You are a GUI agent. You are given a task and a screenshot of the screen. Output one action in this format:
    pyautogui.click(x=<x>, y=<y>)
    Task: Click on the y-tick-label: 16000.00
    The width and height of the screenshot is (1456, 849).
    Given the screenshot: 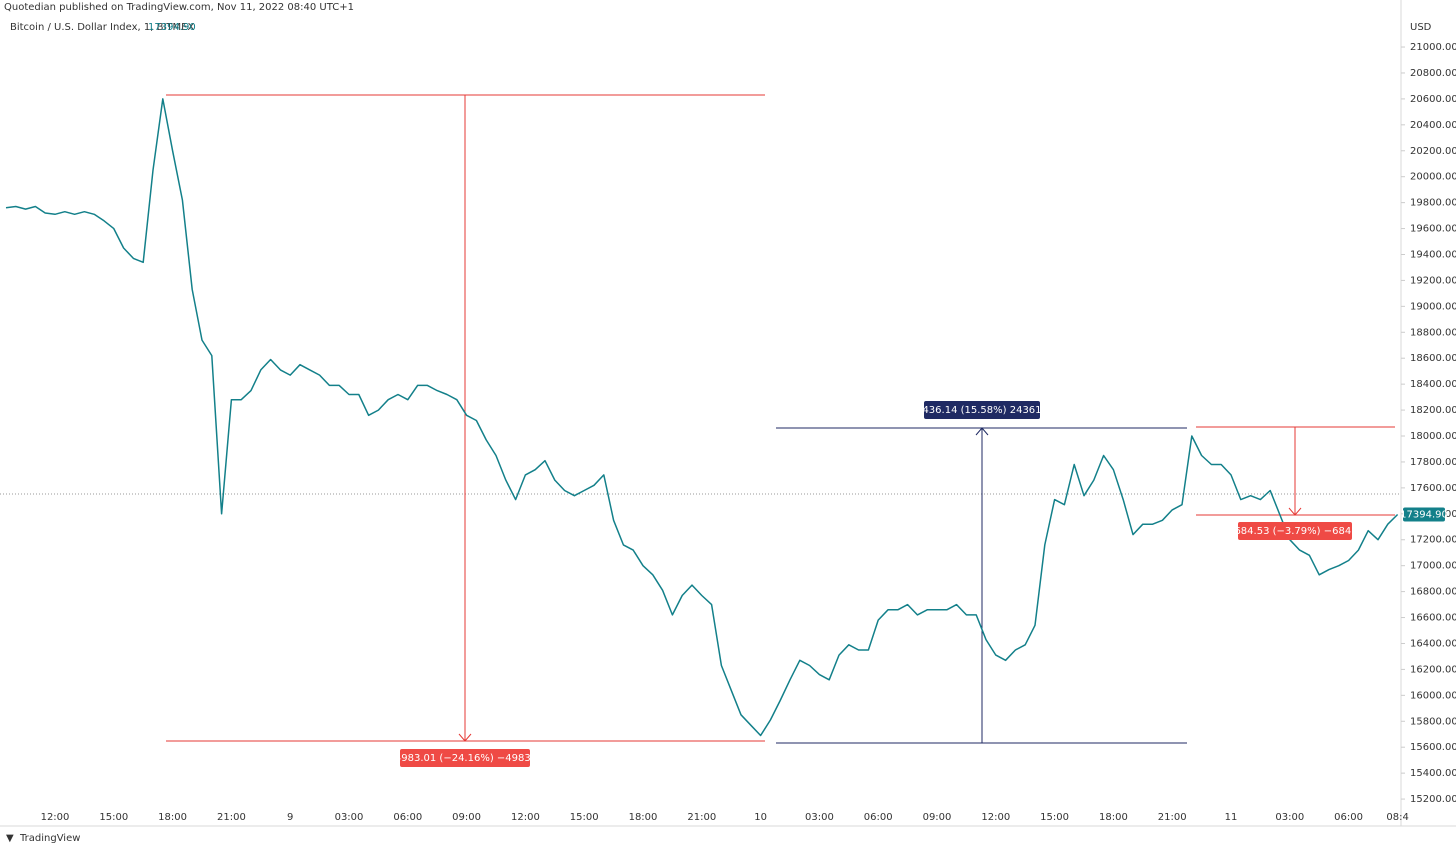 What is the action you would take?
    pyautogui.click(x=1433, y=695)
    